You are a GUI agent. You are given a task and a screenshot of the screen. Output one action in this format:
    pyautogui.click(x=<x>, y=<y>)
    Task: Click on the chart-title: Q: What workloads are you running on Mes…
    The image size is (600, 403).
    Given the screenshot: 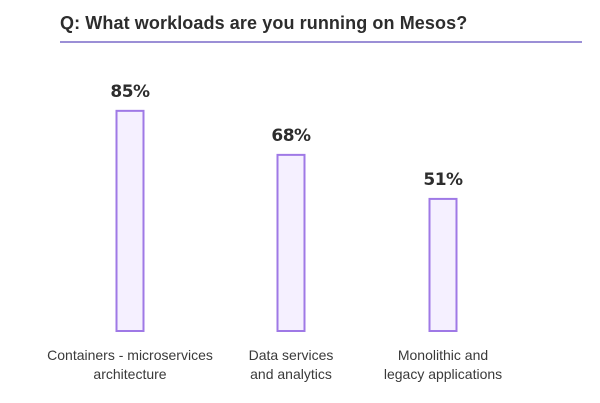 What is the action you would take?
    pyautogui.click(x=264, y=23)
    